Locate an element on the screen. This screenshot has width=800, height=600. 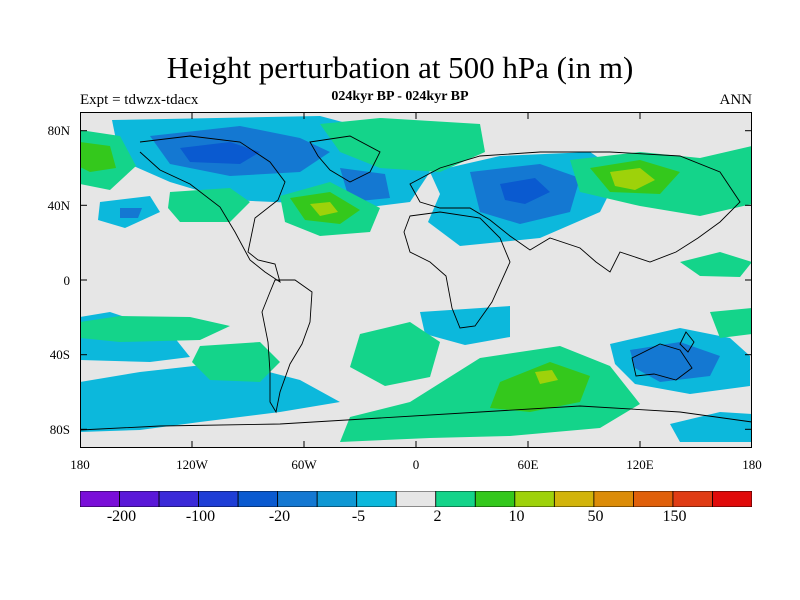
colorbar-label: 50 is located at coordinates (595, 516).